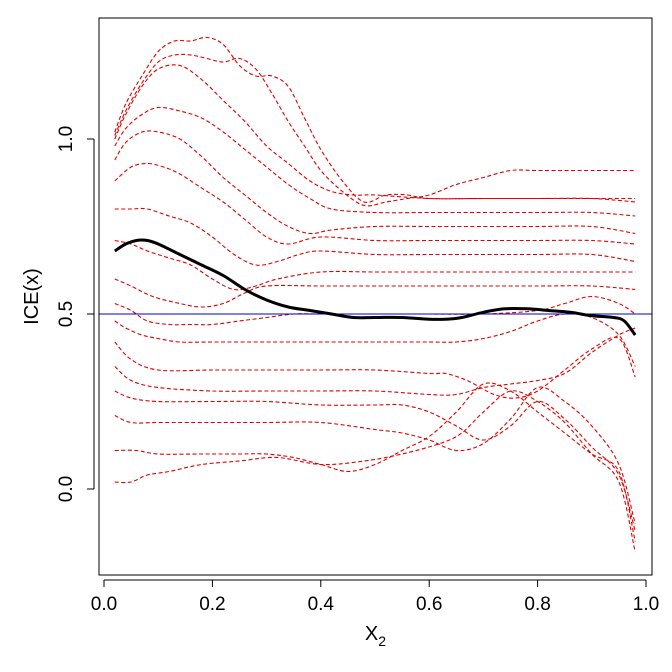  I want to click on y-tick-label: 0.5, so click(66, 314).